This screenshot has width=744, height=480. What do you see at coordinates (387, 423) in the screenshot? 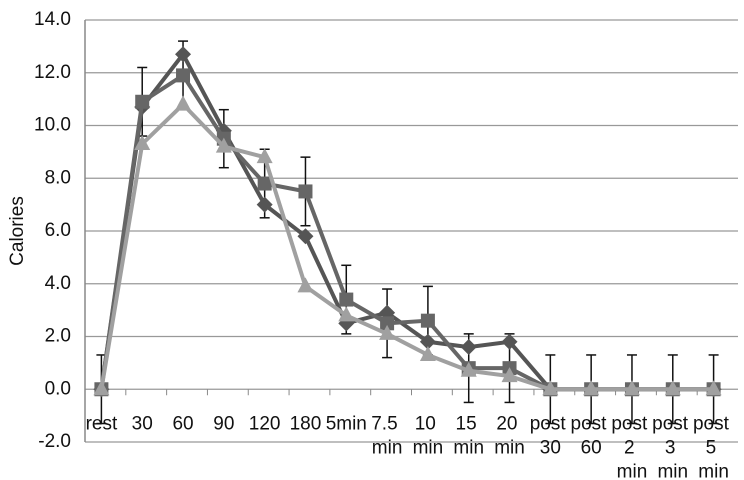
I see `x-tick-label-line: 7.5` at bounding box center [387, 423].